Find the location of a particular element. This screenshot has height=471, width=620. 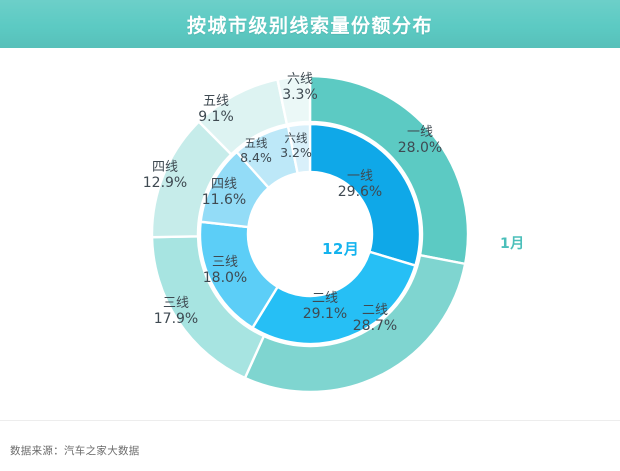

chart-title-bar: 按城市级别线索量份额分布 is located at coordinates (310, 24).